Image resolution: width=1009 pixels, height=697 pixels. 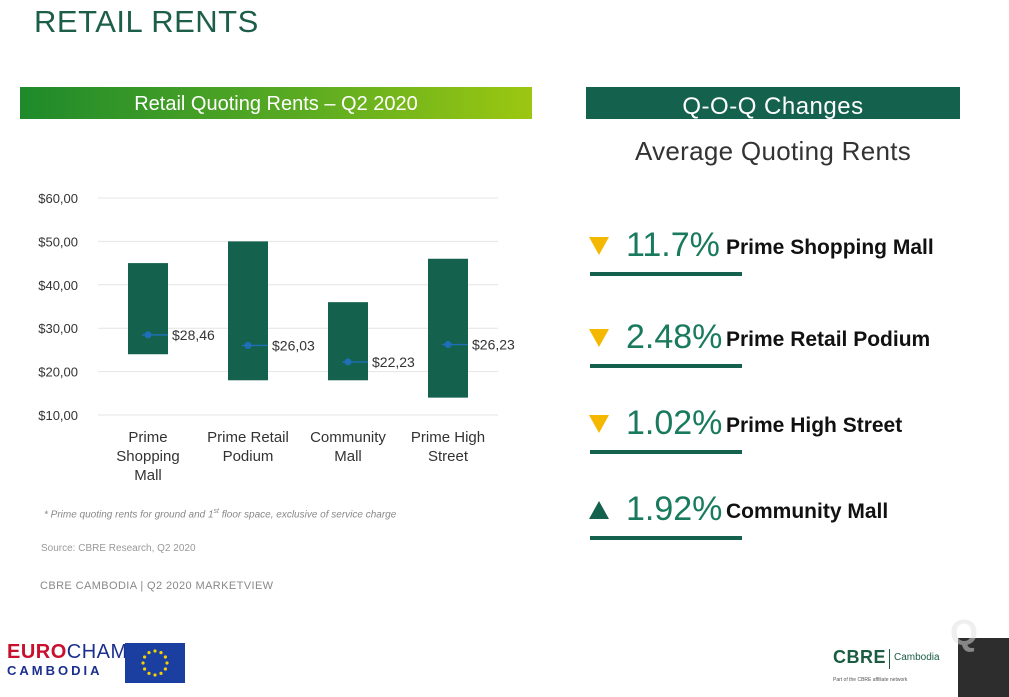 What do you see at coordinates (55, 670) in the screenshot?
I see `eurocham-cambodia-text: CAMBODIA` at bounding box center [55, 670].